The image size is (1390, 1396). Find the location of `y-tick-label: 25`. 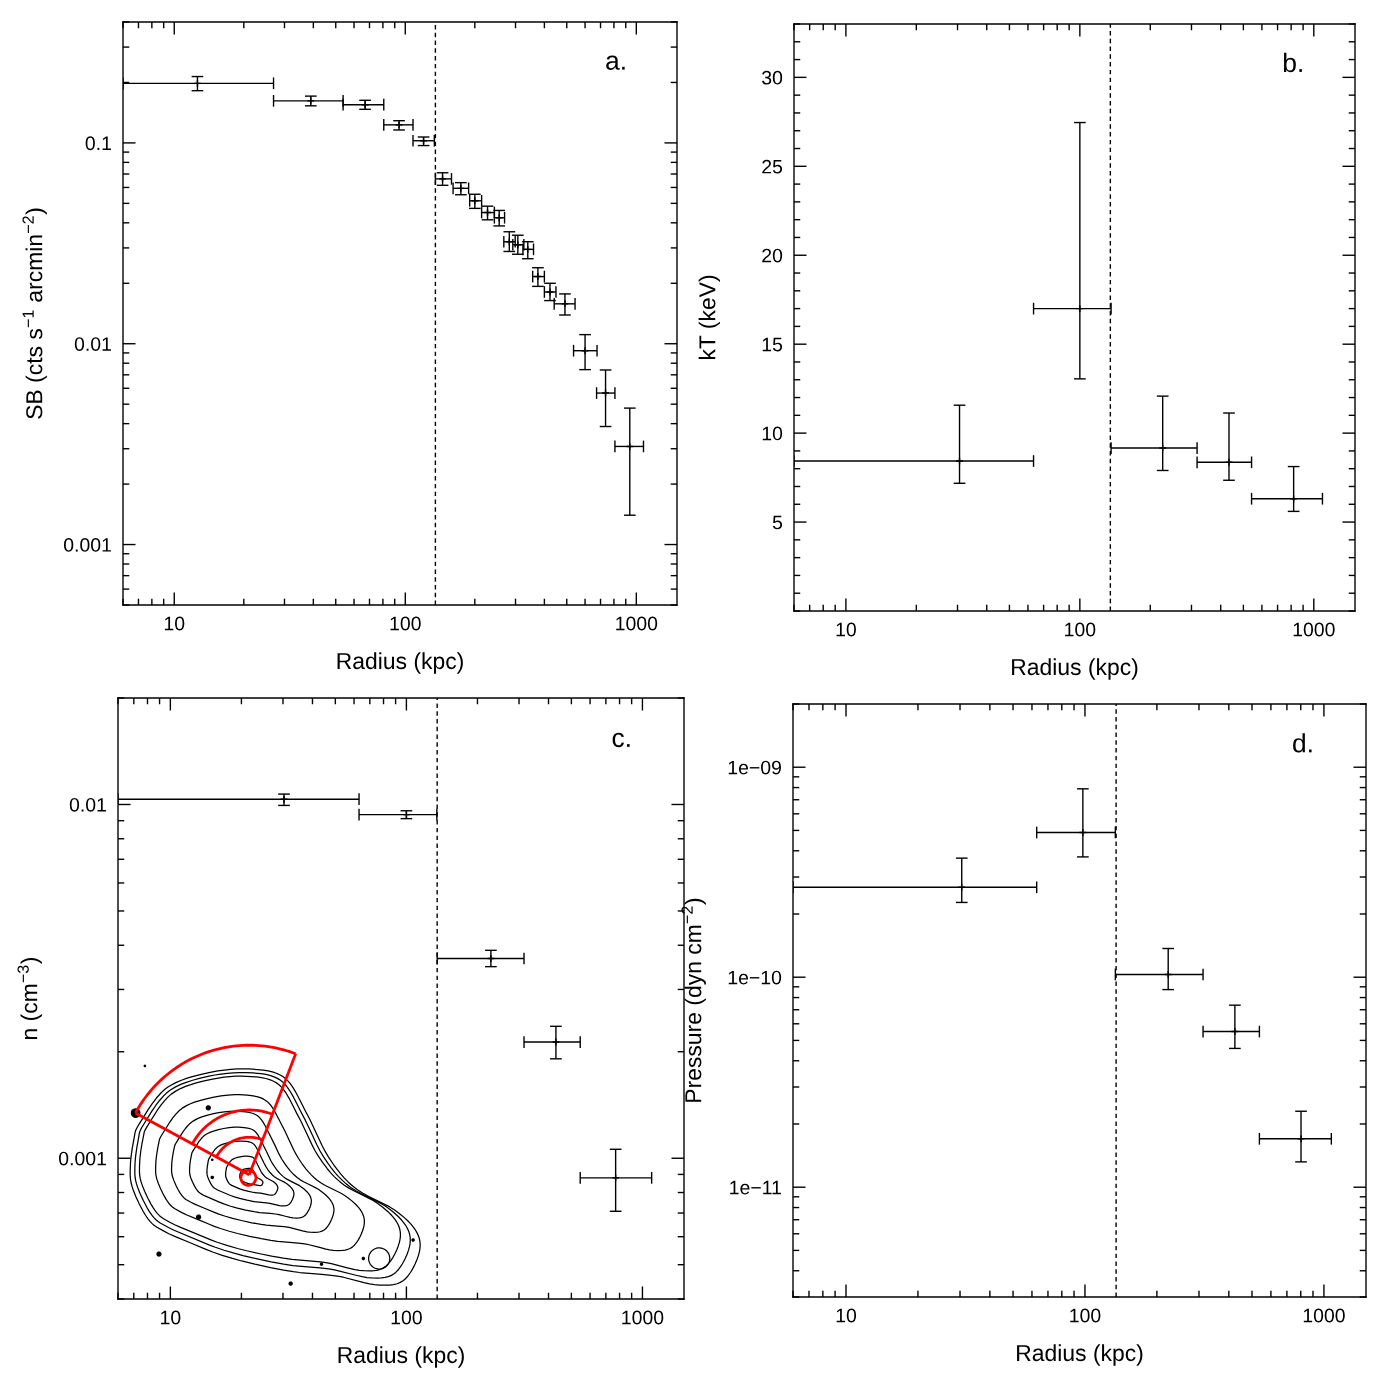

y-tick-label: 25 is located at coordinates (772, 166).